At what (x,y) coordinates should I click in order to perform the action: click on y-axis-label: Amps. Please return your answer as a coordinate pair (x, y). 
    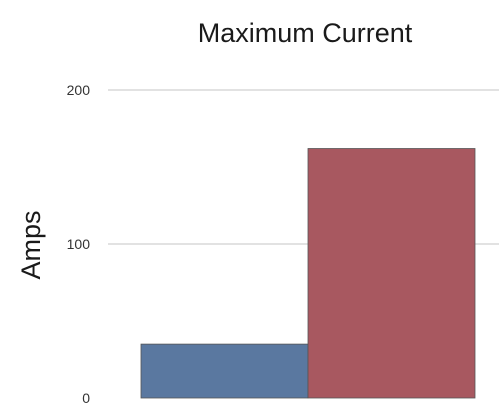
    Looking at the image, I should click on (31, 244).